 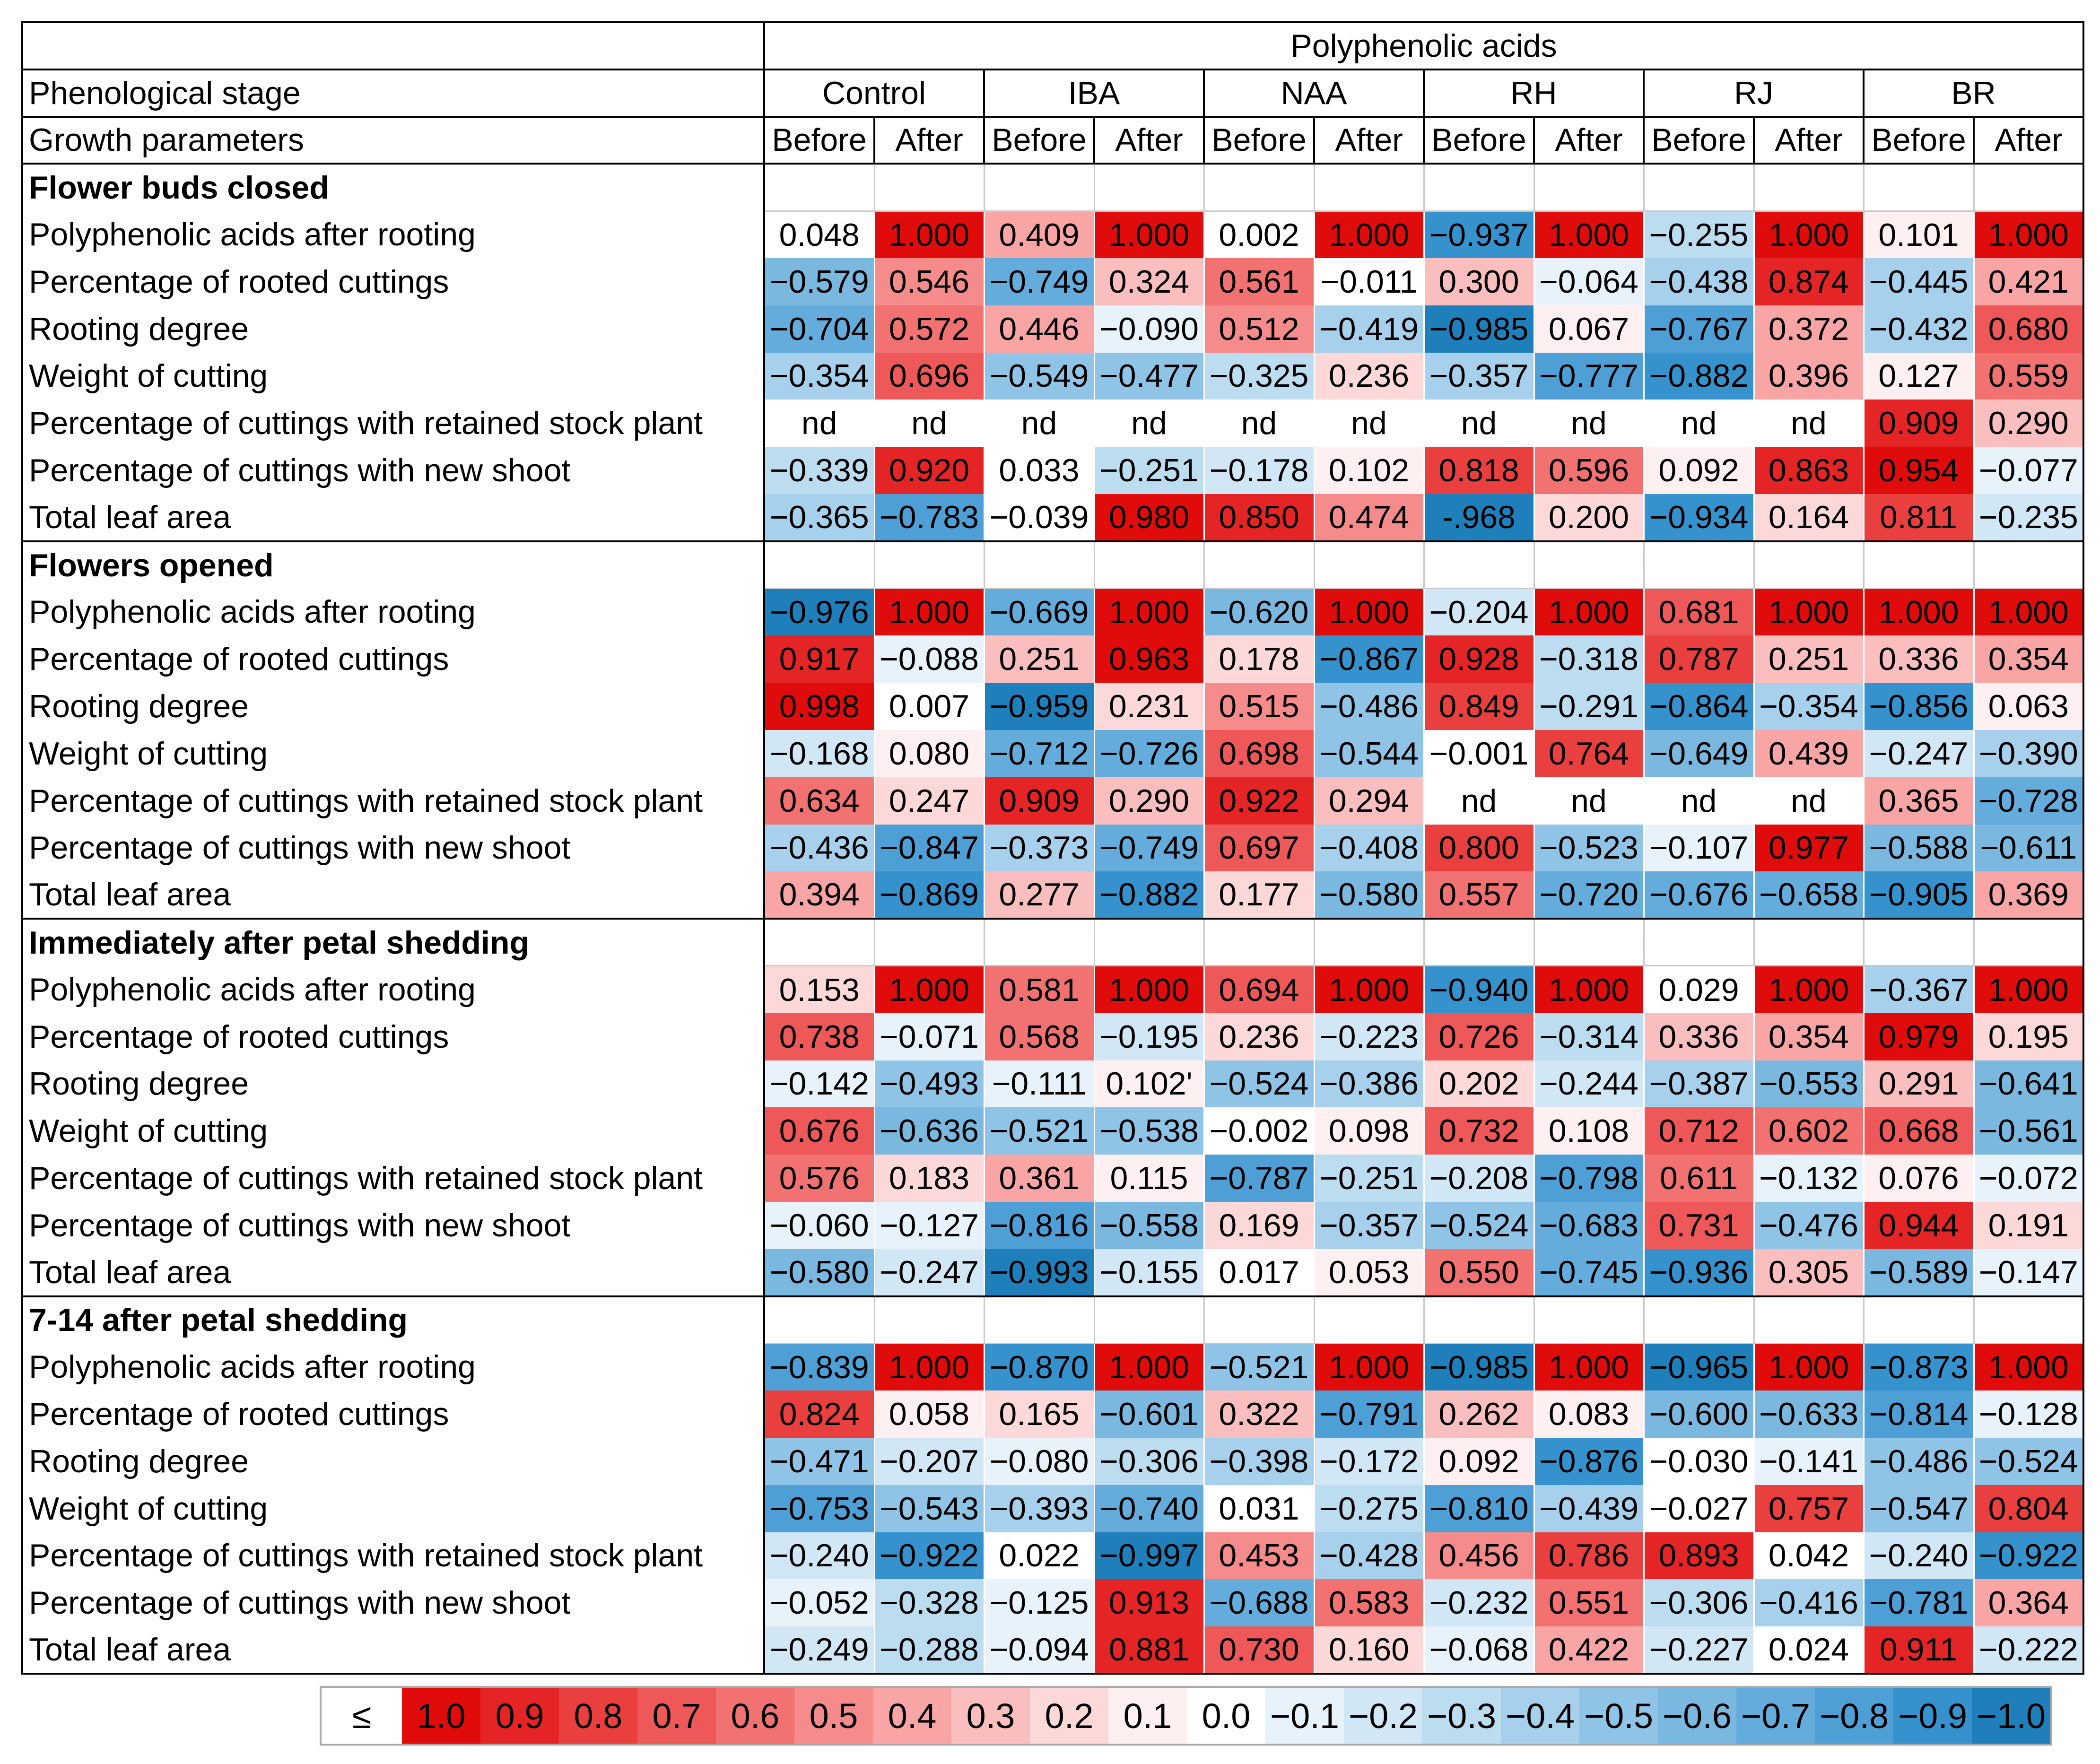 What do you see at coordinates (1479, 1508) in the screenshot?
I see `correlation-cell: −0.810` at bounding box center [1479, 1508].